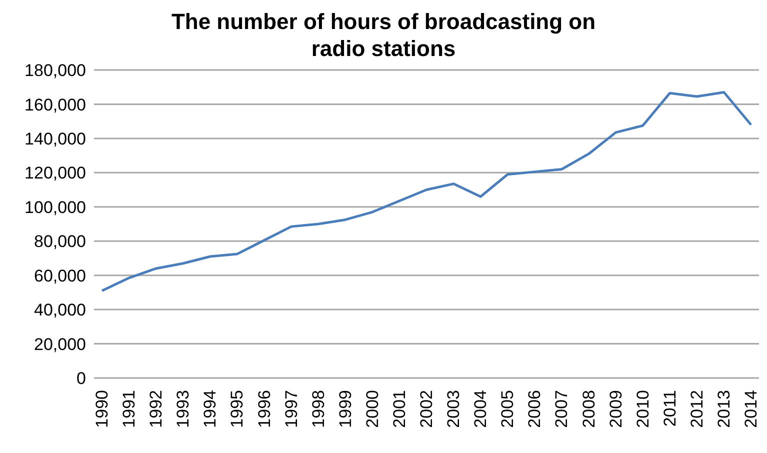 This screenshot has height=453, width=767. I want to click on x-tick-label: 1997, so click(291, 409).